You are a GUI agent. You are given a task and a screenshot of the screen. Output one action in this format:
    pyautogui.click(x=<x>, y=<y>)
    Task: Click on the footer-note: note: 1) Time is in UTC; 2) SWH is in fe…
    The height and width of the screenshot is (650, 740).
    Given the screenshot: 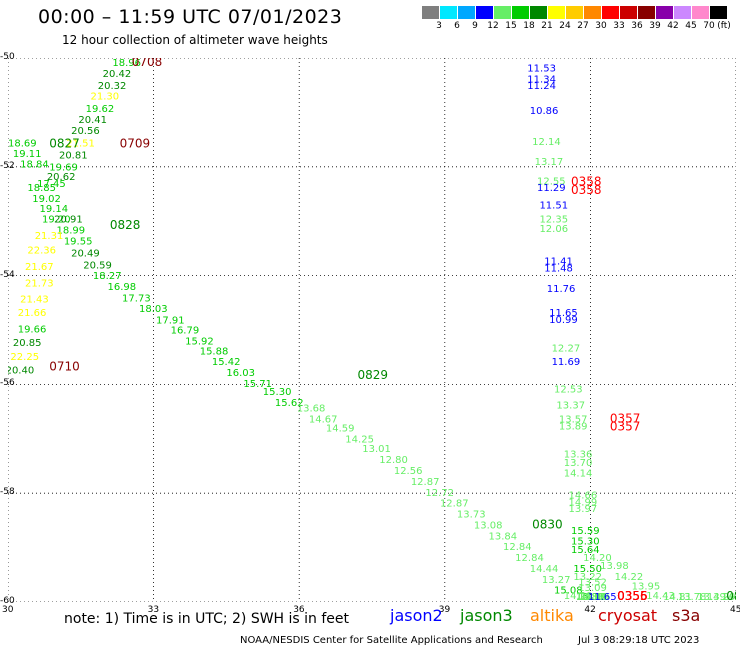 What is the action you would take?
    pyautogui.click(x=207, y=619)
    